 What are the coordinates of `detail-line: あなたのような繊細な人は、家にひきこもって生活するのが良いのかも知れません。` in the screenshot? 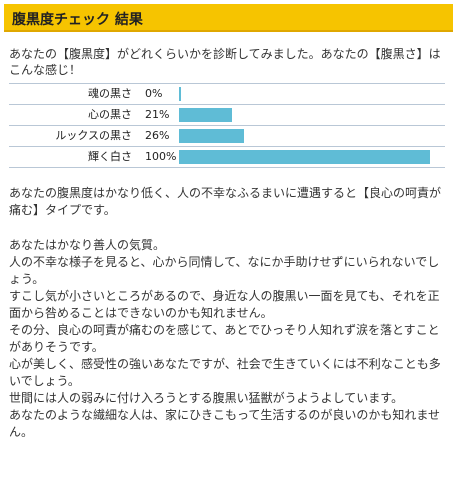 It's located at (225, 423).